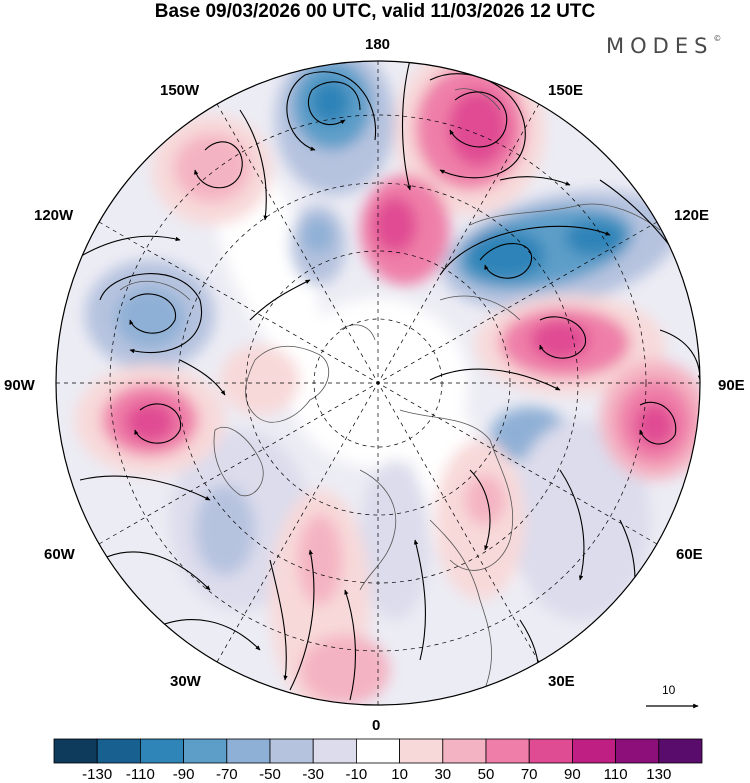 This screenshot has width=750, height=783. Describe the element at coordinates (529, 774) in the screenshot. I see `colorbar-tick-label: 70` at that location.